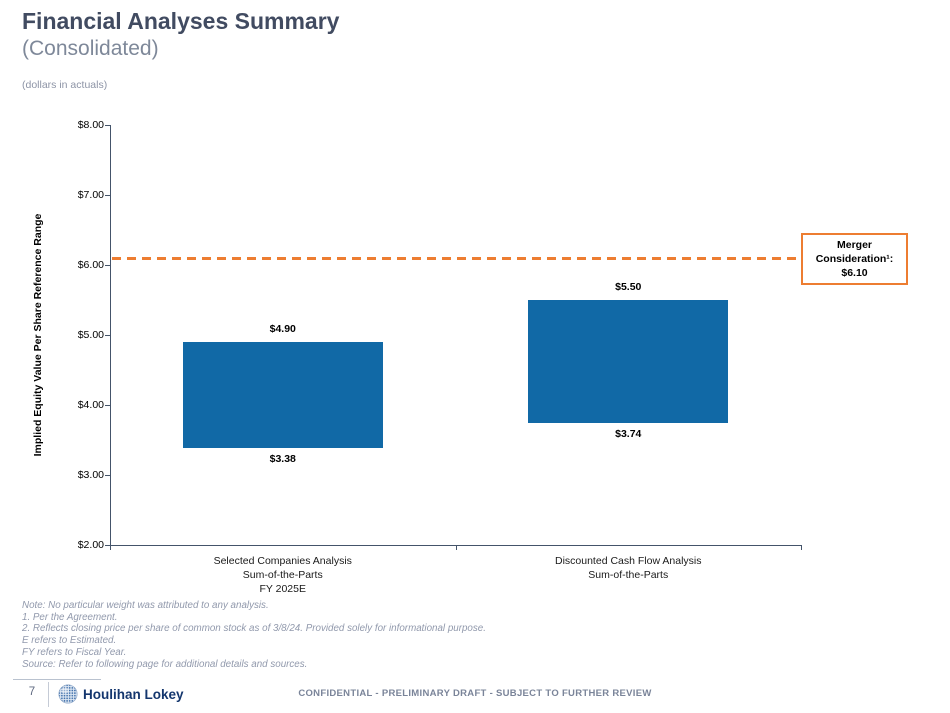 The width and height of the screenshot is (950, 713). What do you see at coordinates (32, 692) in the screenshot?
I see `page-number: 7` at bounding box center [32, 692].